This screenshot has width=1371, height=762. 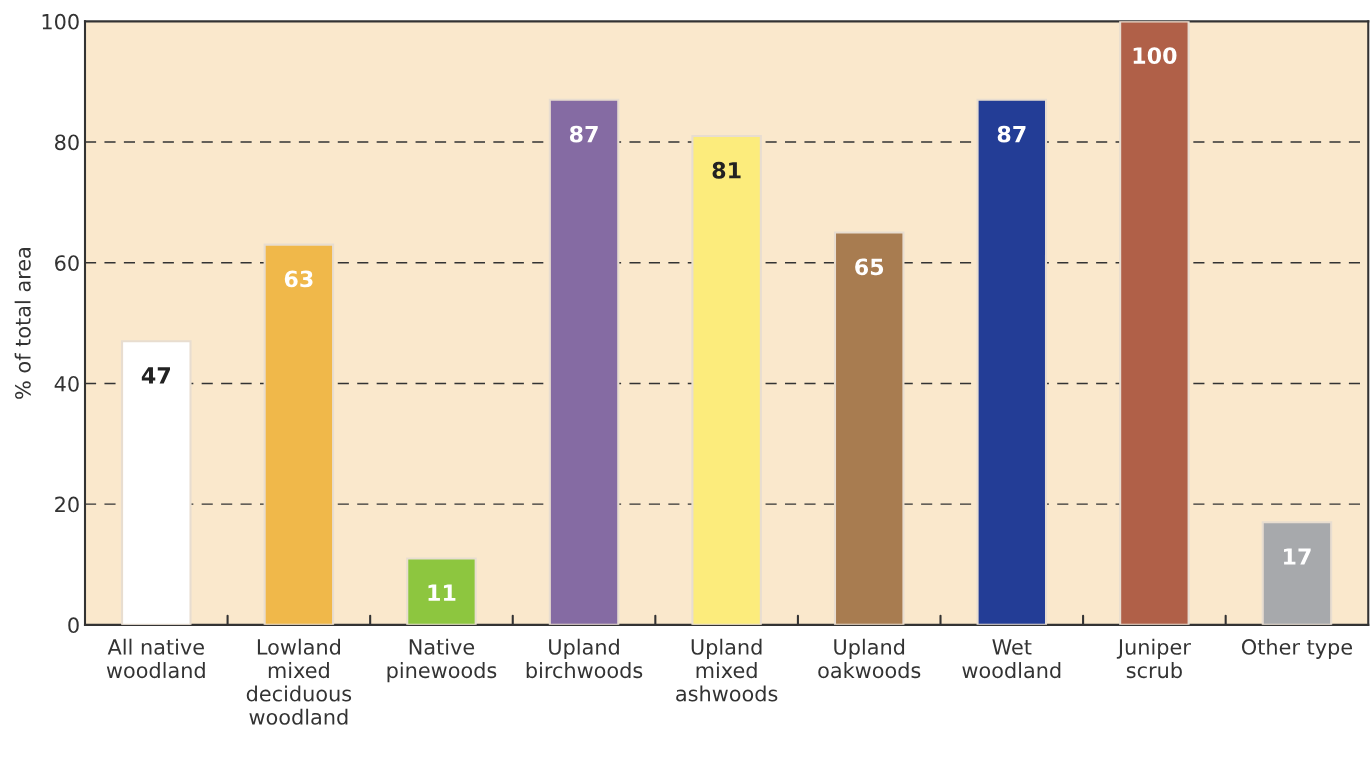 I want to click on x-tick-label: Wet woodland, so click(x=1011, y=659).